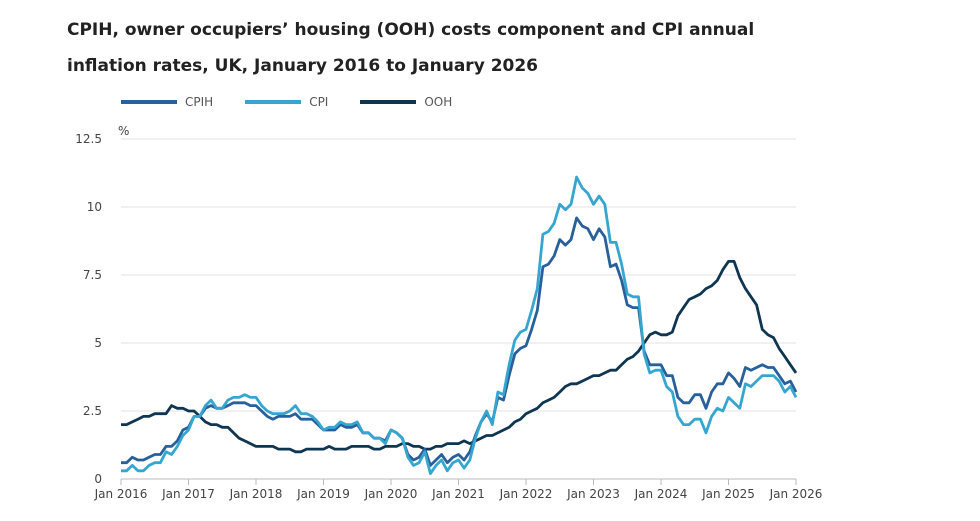  What do you see at coordinates (92, 275) in the screenshot?
I see `y-tick-label: 7.5` at bounding box center [92, 275].